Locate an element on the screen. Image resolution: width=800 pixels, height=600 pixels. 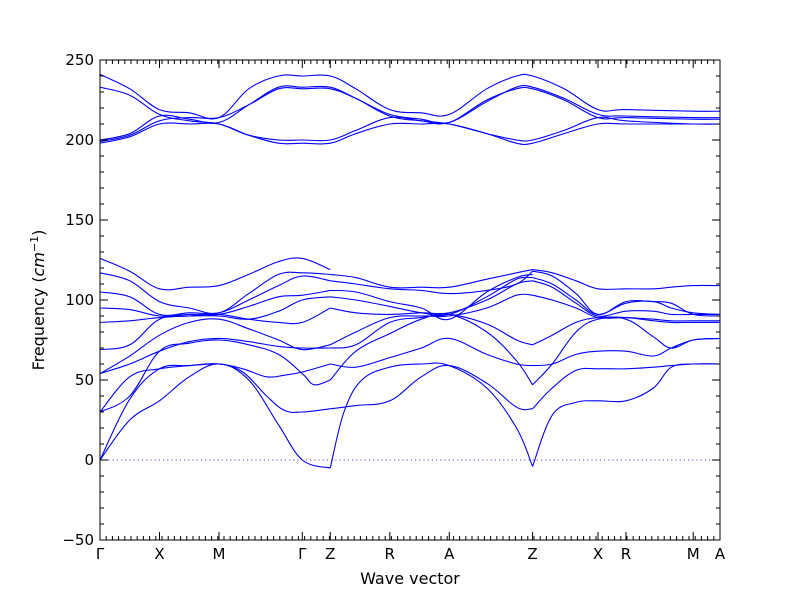
y-tick-label: 50 is located at coordinates (84, 380).